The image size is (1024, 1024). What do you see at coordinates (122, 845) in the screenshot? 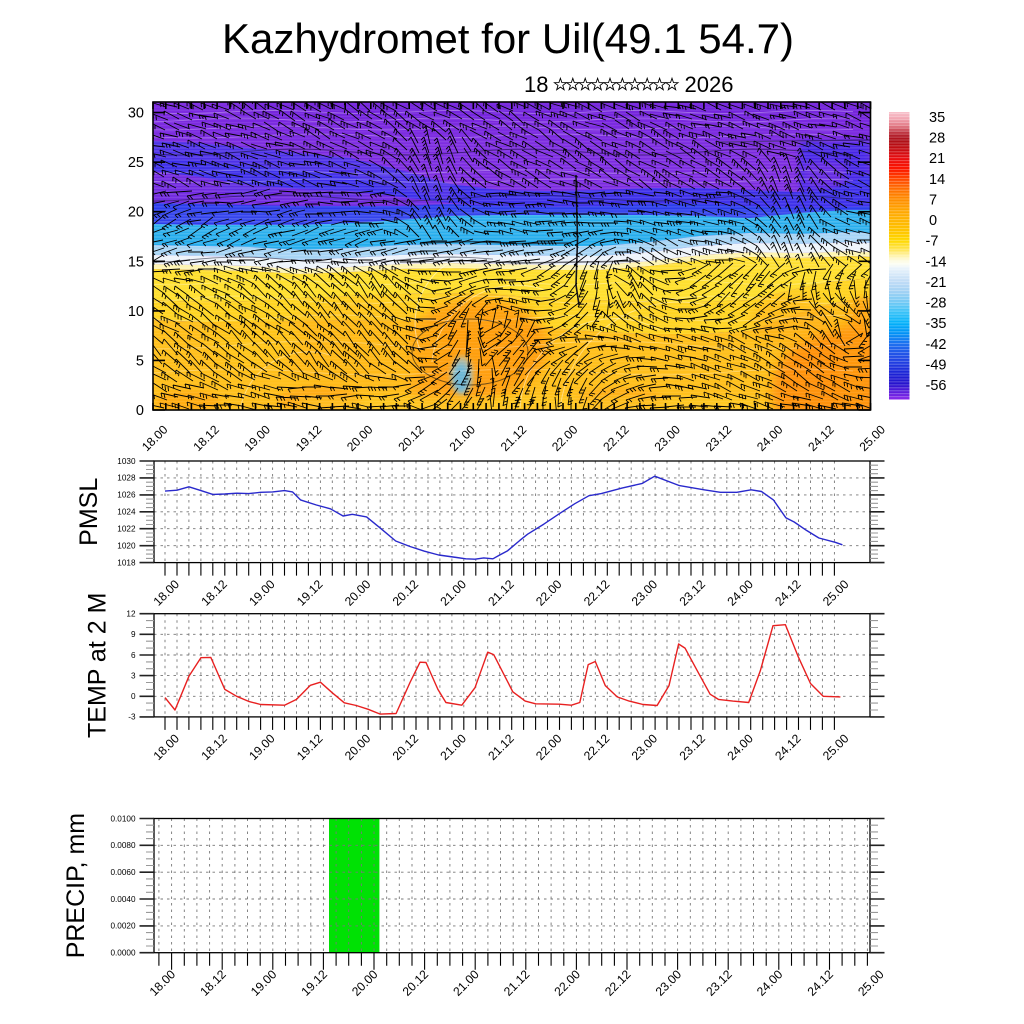
I see `svg-text: 0.0080` at bounding box center [122, 845].